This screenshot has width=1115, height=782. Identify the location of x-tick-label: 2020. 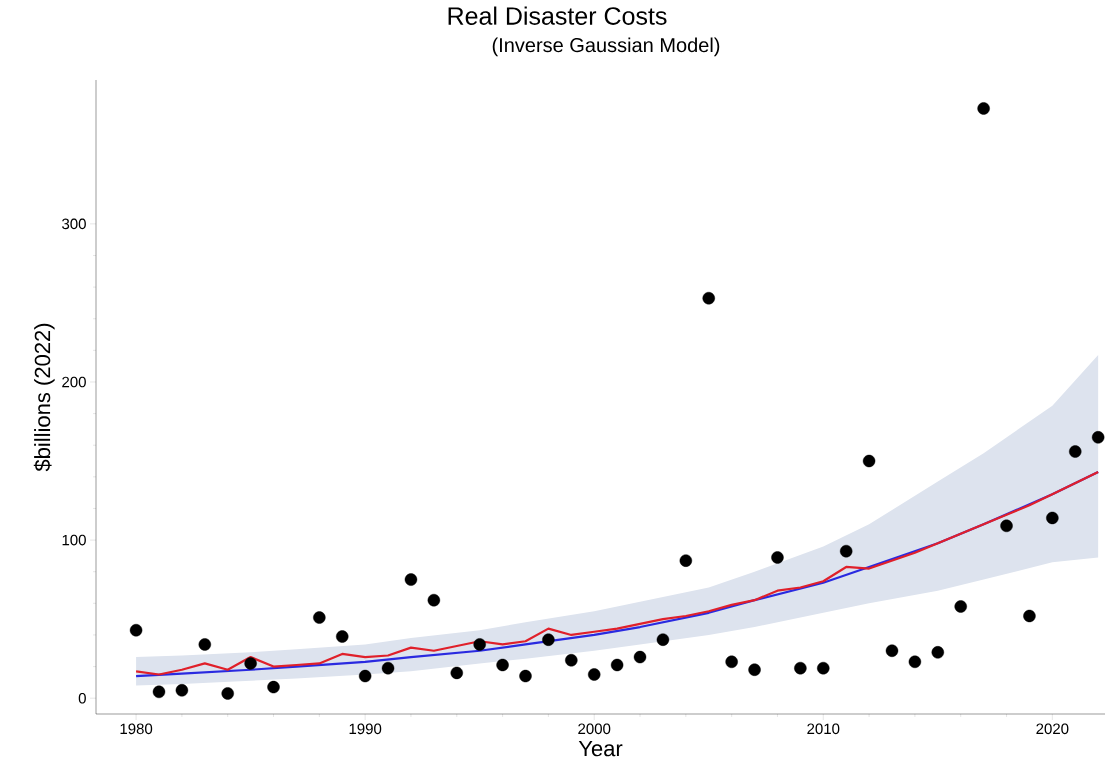
(1052, 729).